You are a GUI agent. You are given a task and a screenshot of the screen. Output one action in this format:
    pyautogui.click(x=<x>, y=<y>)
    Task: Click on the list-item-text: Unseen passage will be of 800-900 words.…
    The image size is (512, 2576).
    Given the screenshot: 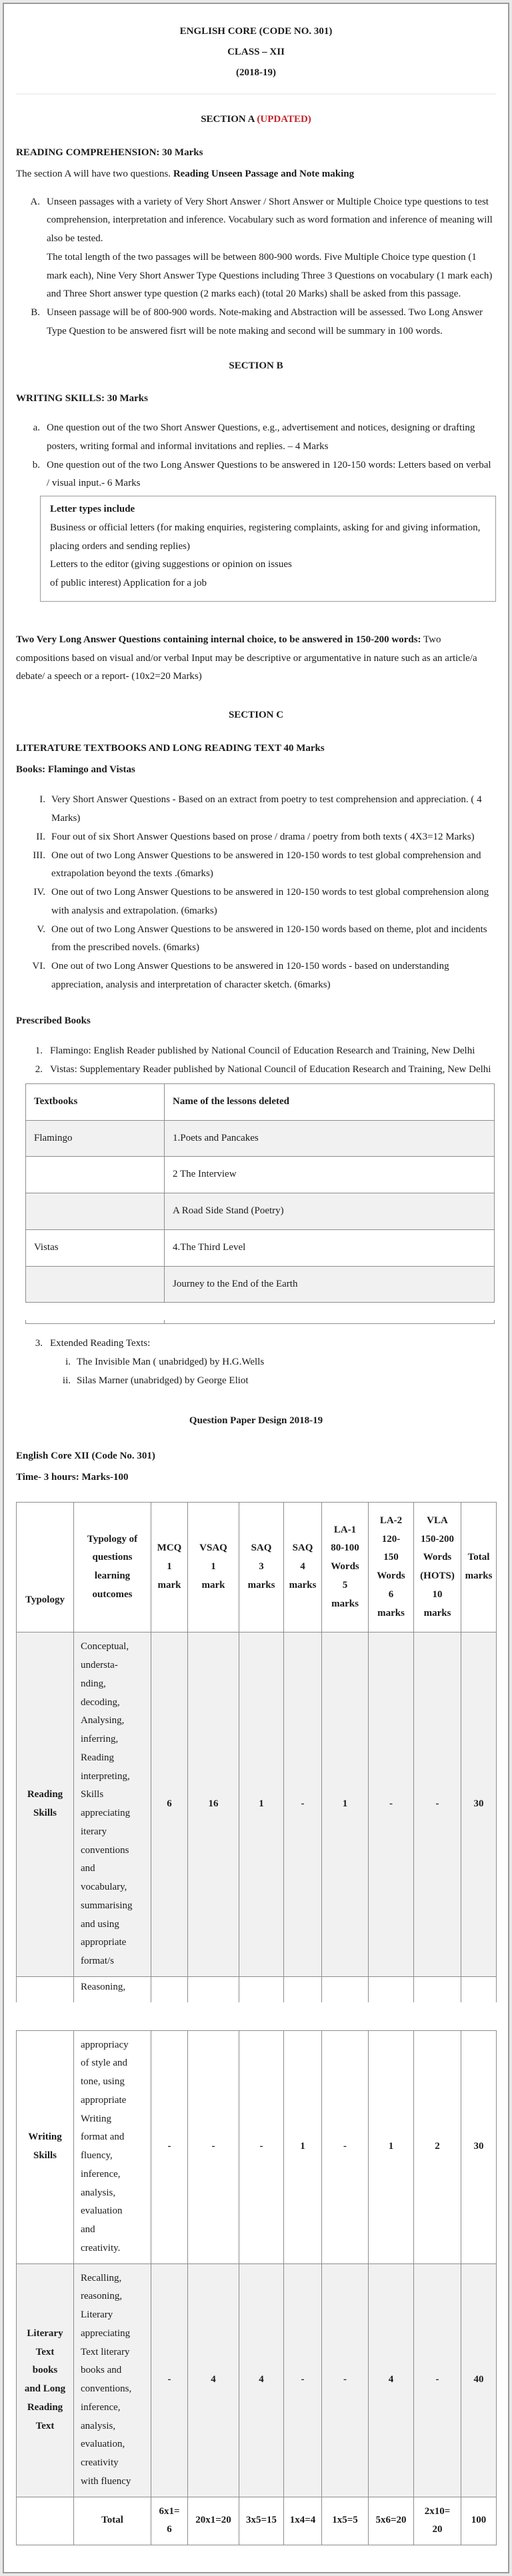 What is the action you would take?
    pyautogui.click(x=265, y=321)
    